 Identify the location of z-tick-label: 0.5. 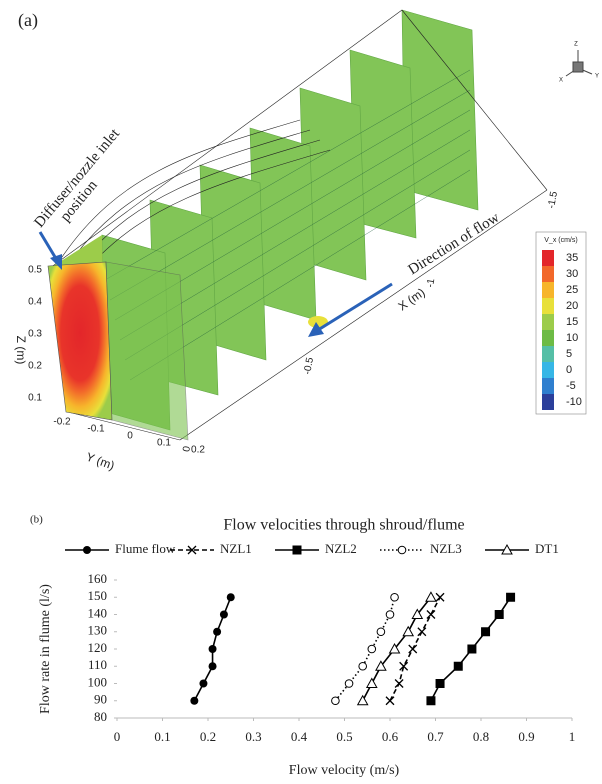
(35, 270).